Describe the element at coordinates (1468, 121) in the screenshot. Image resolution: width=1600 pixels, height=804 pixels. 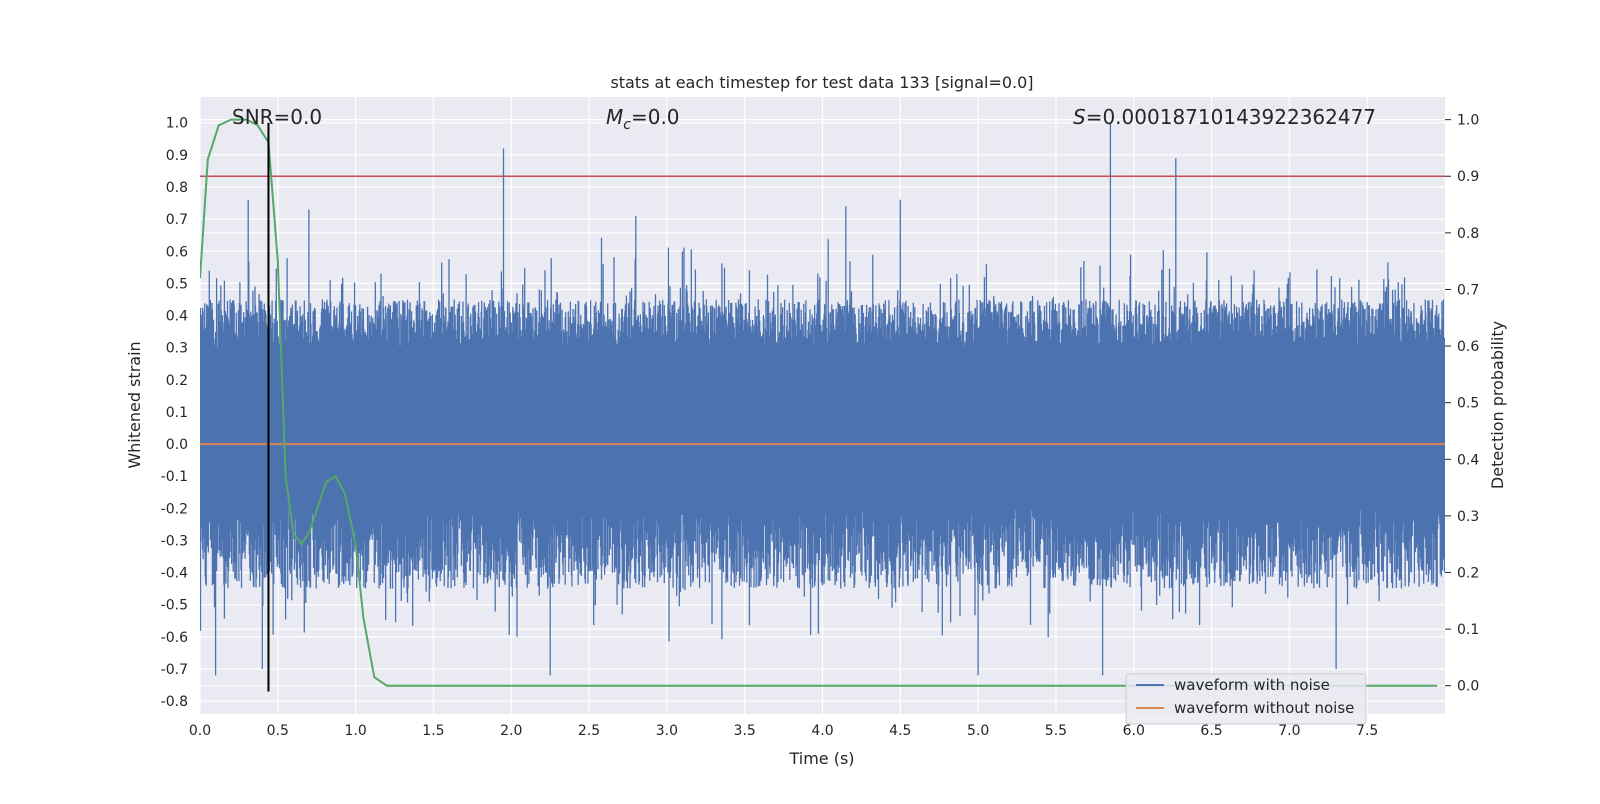
I see `y2-tick-label: 1.0` at that location.